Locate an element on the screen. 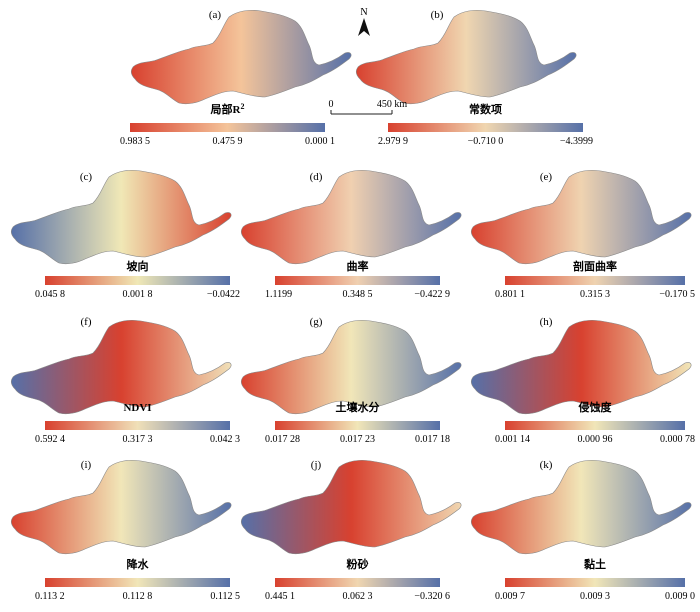  legend-value: 2.979 9 is located at coordinates (393, 141).